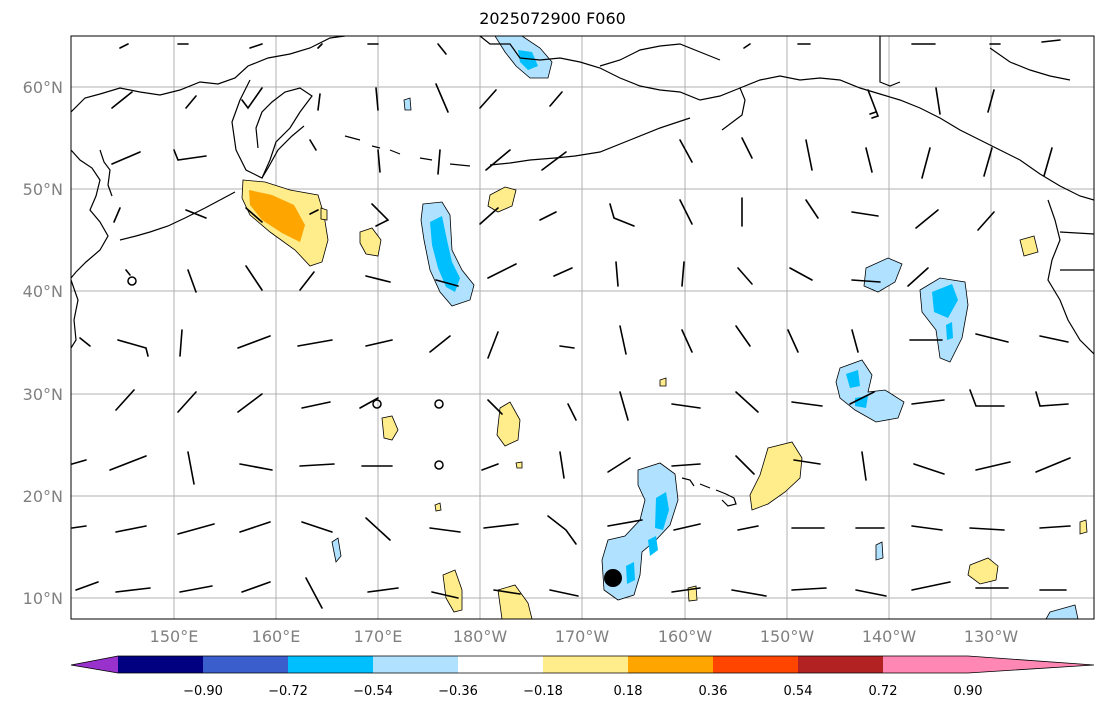 The width and height of the screenshot is (1105, 712). I want to click on colorbar-tick-label: −0.36, so click(458, 691).